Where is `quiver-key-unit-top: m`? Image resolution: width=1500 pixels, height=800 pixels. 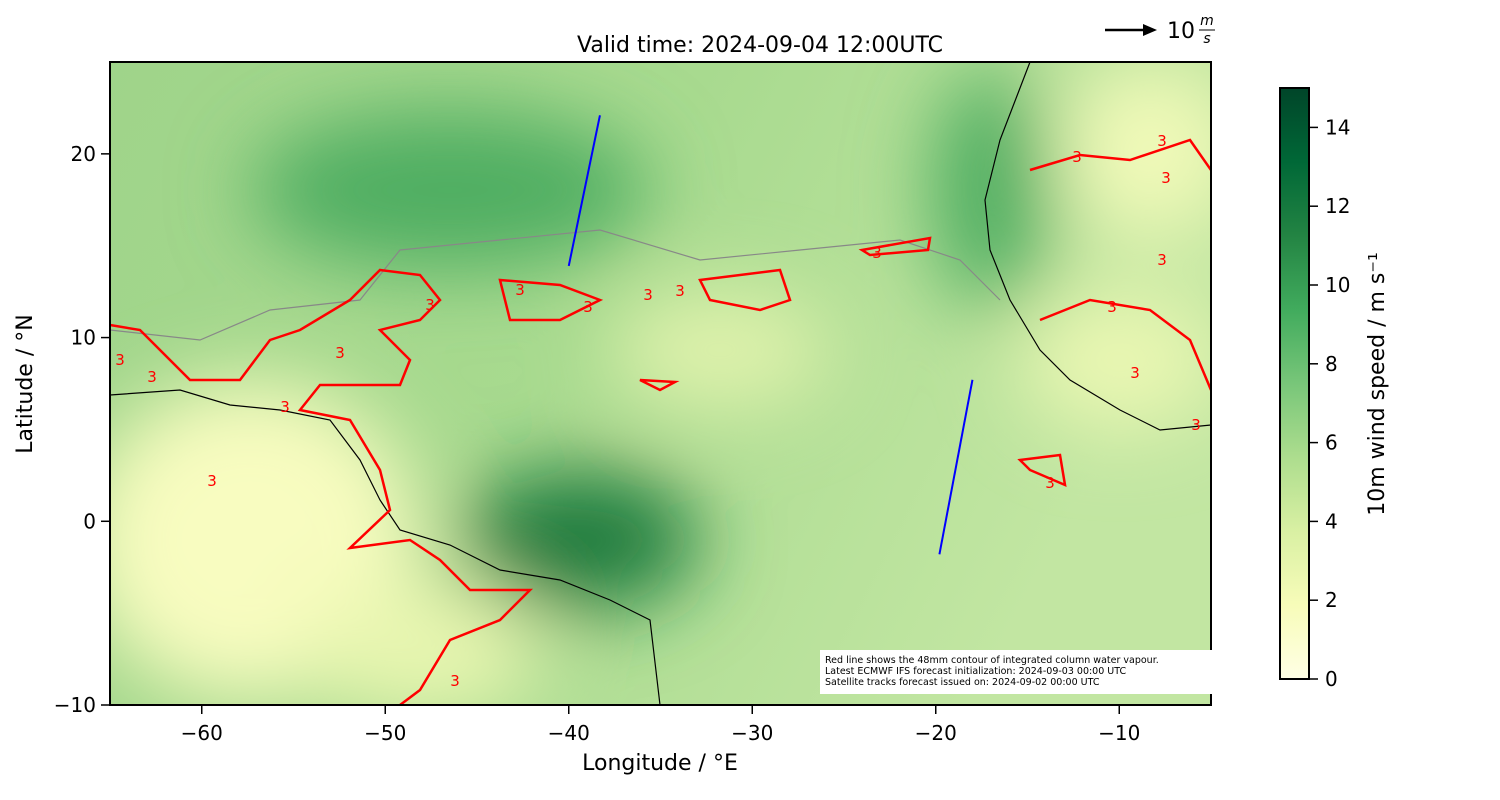 quiver-key-unit-top: m is located at coordinates (1207, 21).